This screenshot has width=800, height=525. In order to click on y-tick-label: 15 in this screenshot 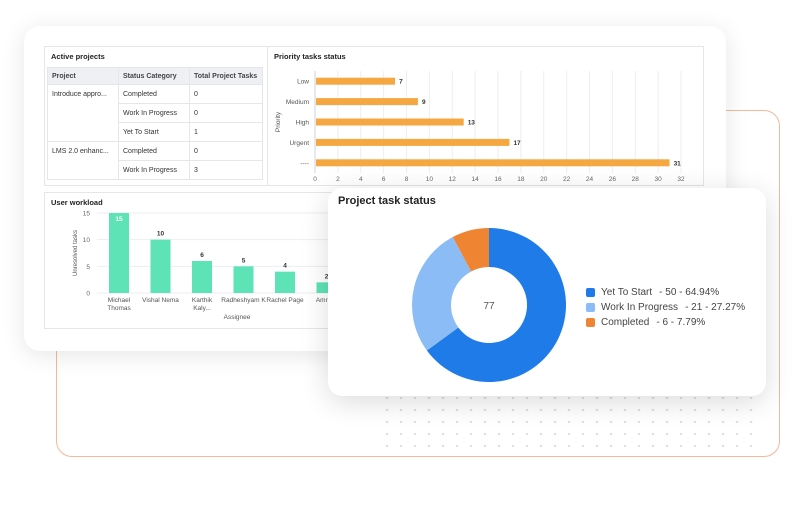, I will do `click(87, 214)`.